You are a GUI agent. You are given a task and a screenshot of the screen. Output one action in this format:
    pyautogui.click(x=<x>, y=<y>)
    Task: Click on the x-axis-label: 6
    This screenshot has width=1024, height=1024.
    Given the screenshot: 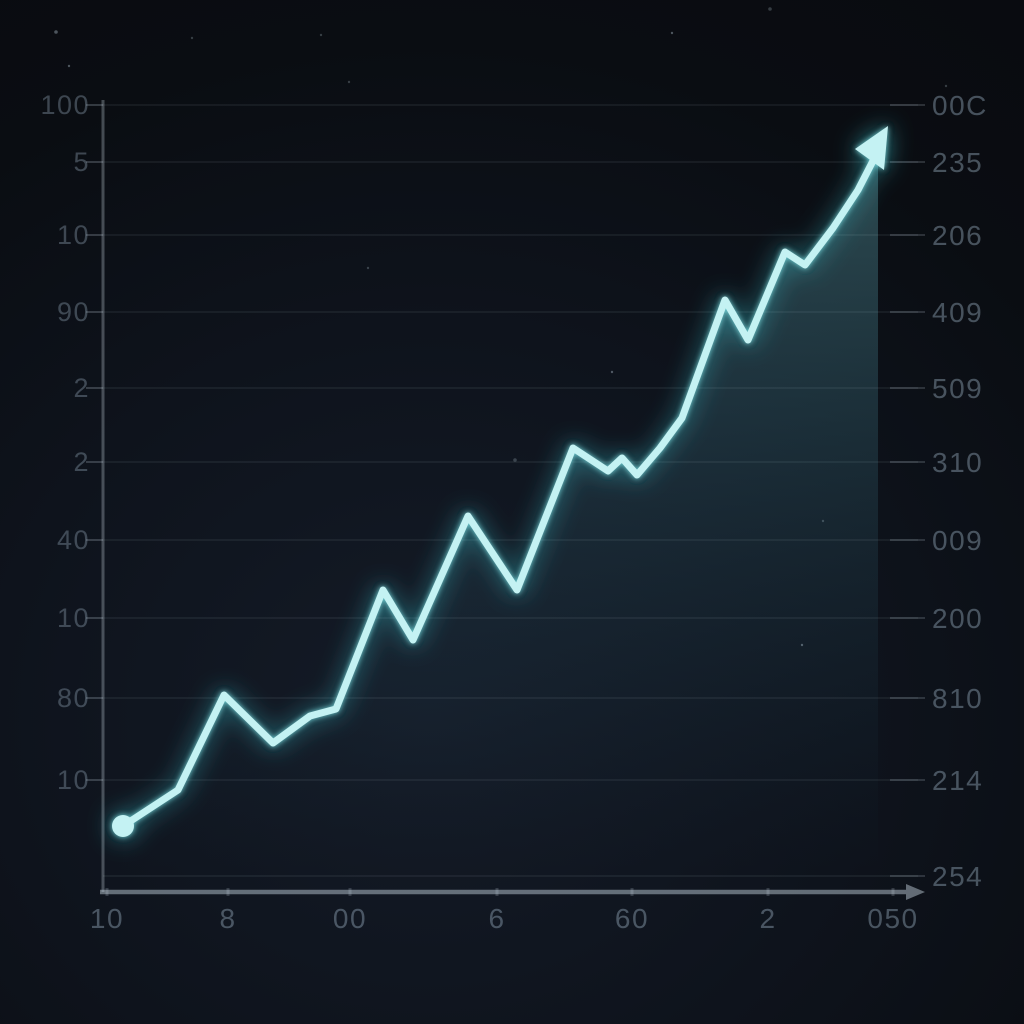 What is the action you would take?
    pyautogui.click(x=496, y=918)
    